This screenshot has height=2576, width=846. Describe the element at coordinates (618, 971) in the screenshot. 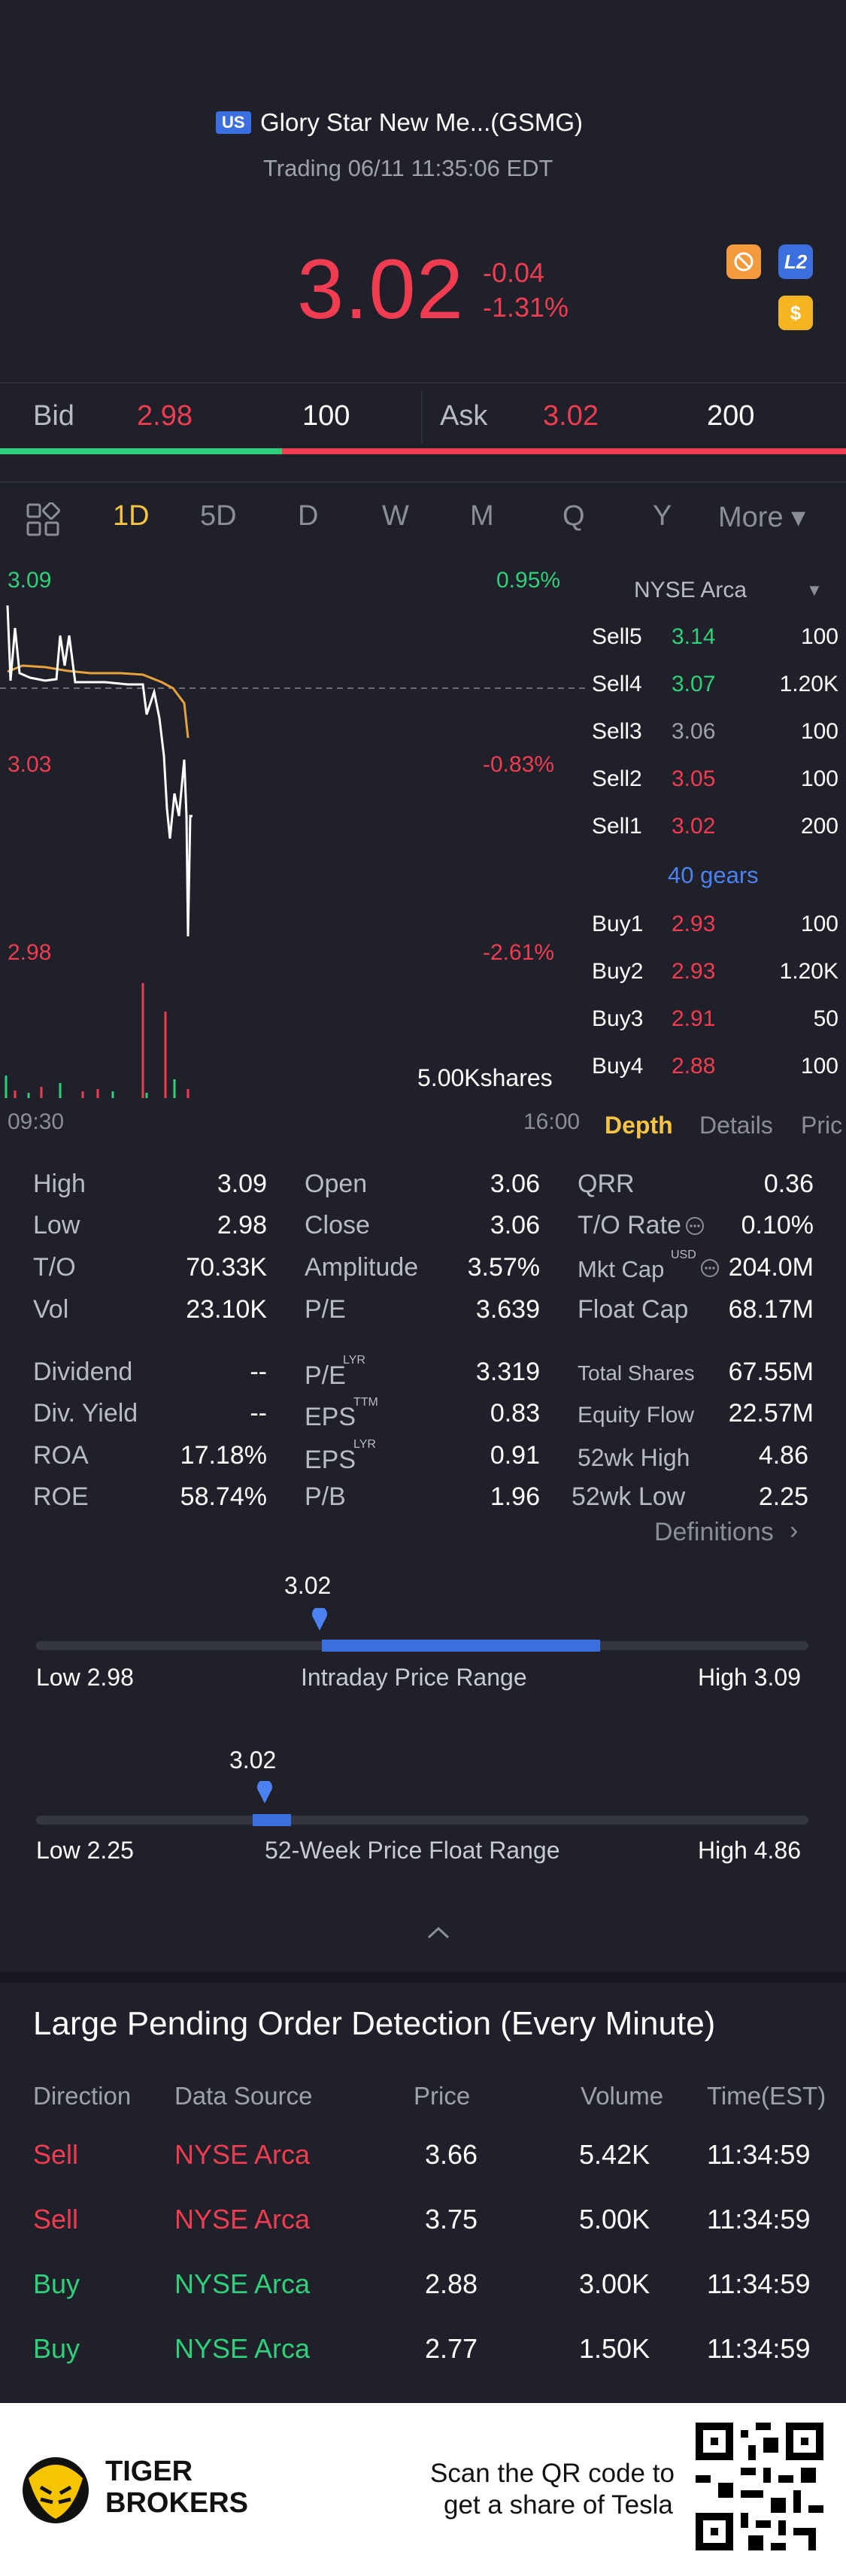

I see `depth-label: Buy2` at that location.